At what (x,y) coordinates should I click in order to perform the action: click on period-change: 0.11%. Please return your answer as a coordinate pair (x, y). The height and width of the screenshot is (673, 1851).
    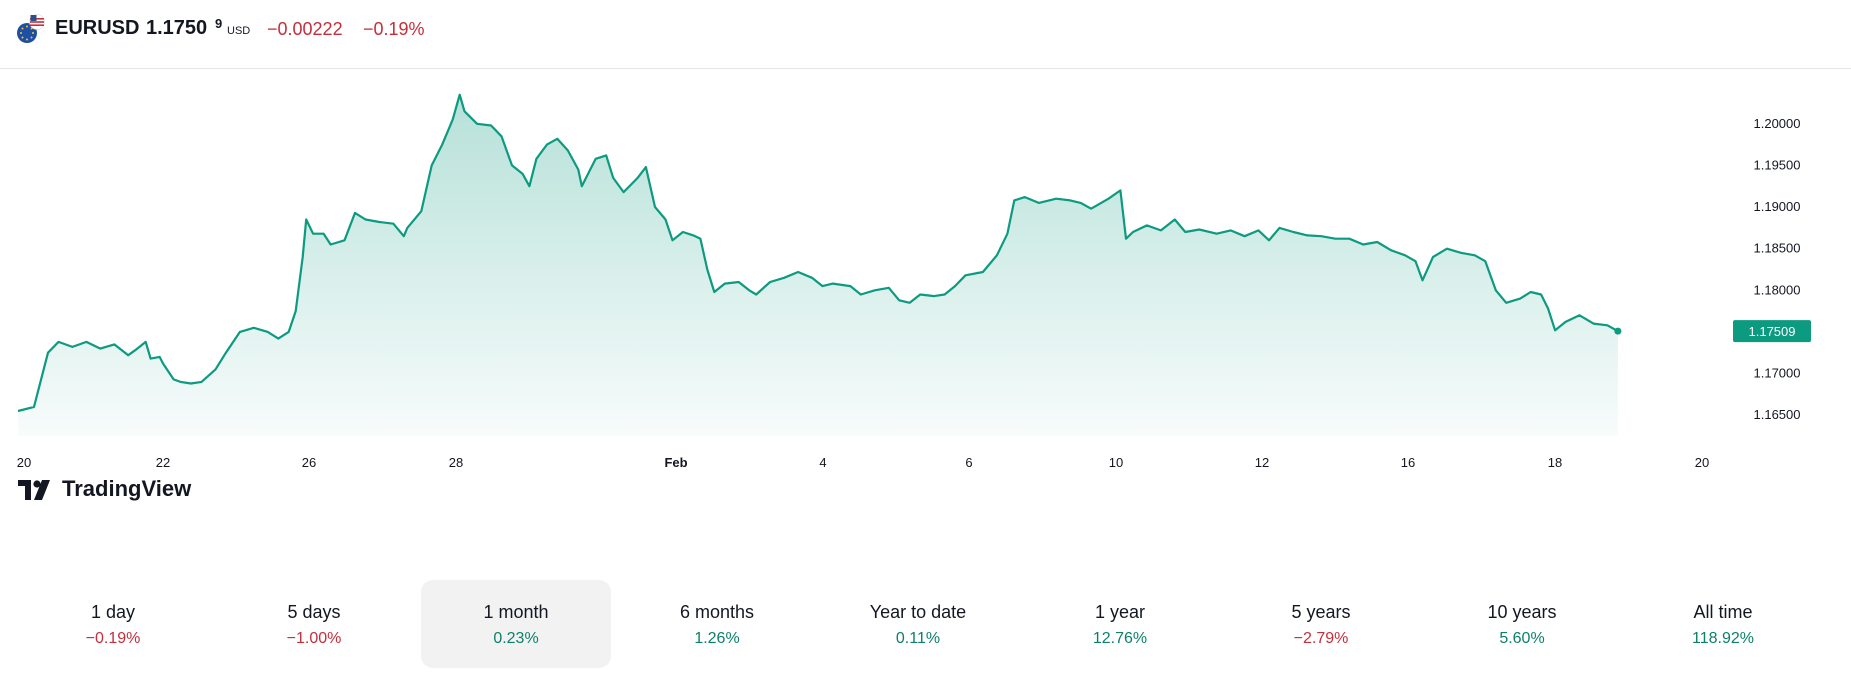
    Looking at the image, I should click on (918, 638).